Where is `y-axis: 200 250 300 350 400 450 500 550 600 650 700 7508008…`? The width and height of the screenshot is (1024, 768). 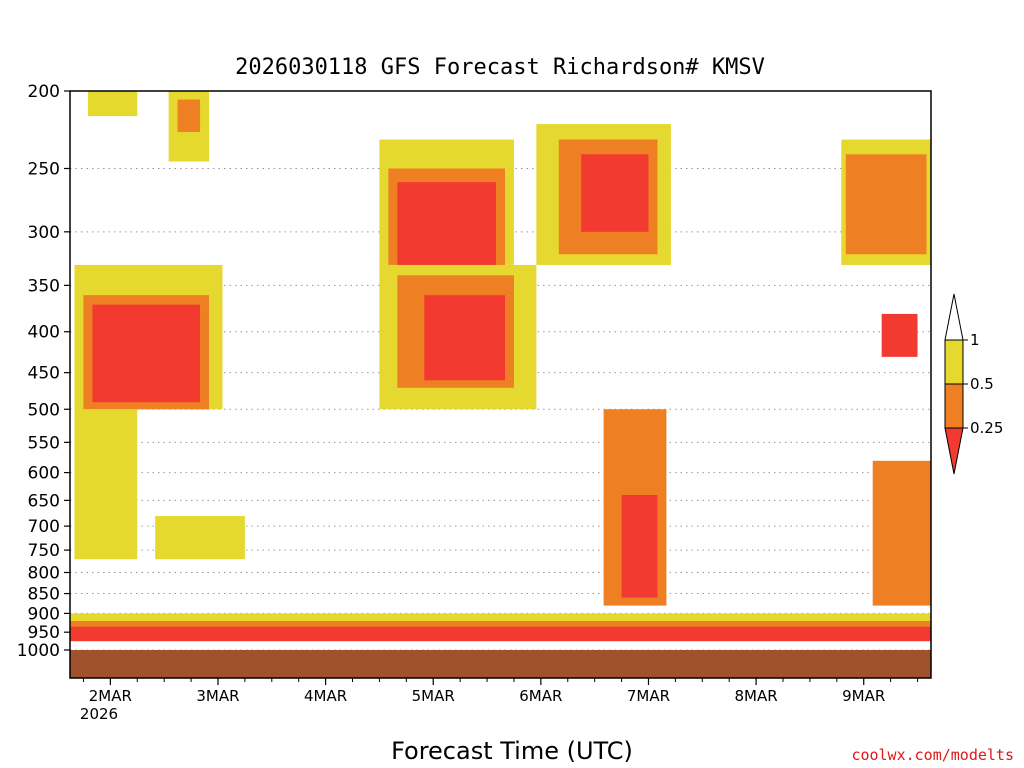 y-axis: 200 250 300 350 400 450 500 550 600 650 700 7508008… is located at coordinates (43, 371).